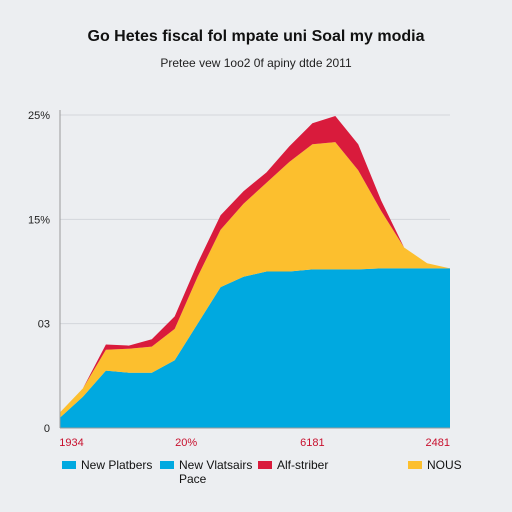 The height and width of the screenshot is (512, 512). I want to click on y-tick-label: 03, so click(44, 325).